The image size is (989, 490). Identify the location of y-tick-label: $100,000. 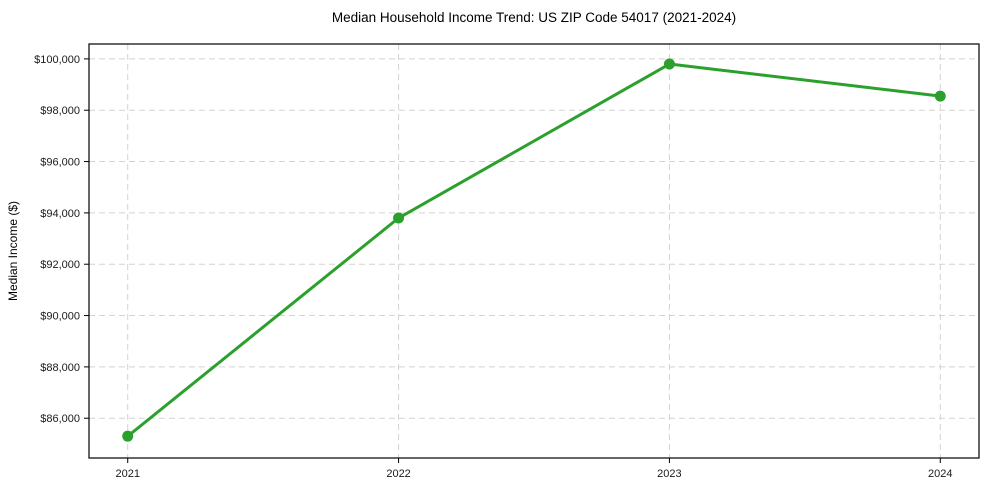
(57, 60).